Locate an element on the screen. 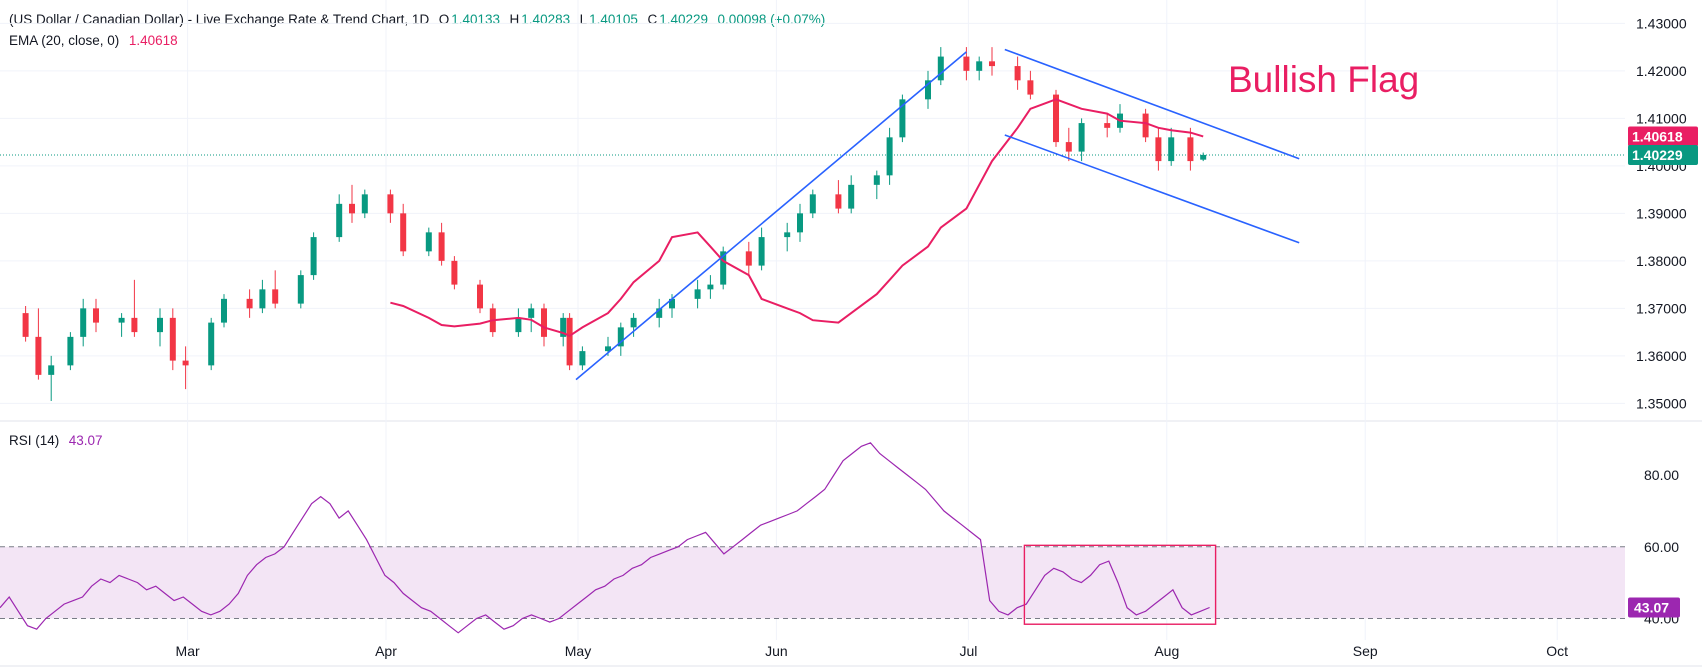 This screenshot has height=671, width=1702. rsi-tick-label: 80.00 is located at coordinates (1661, 475).